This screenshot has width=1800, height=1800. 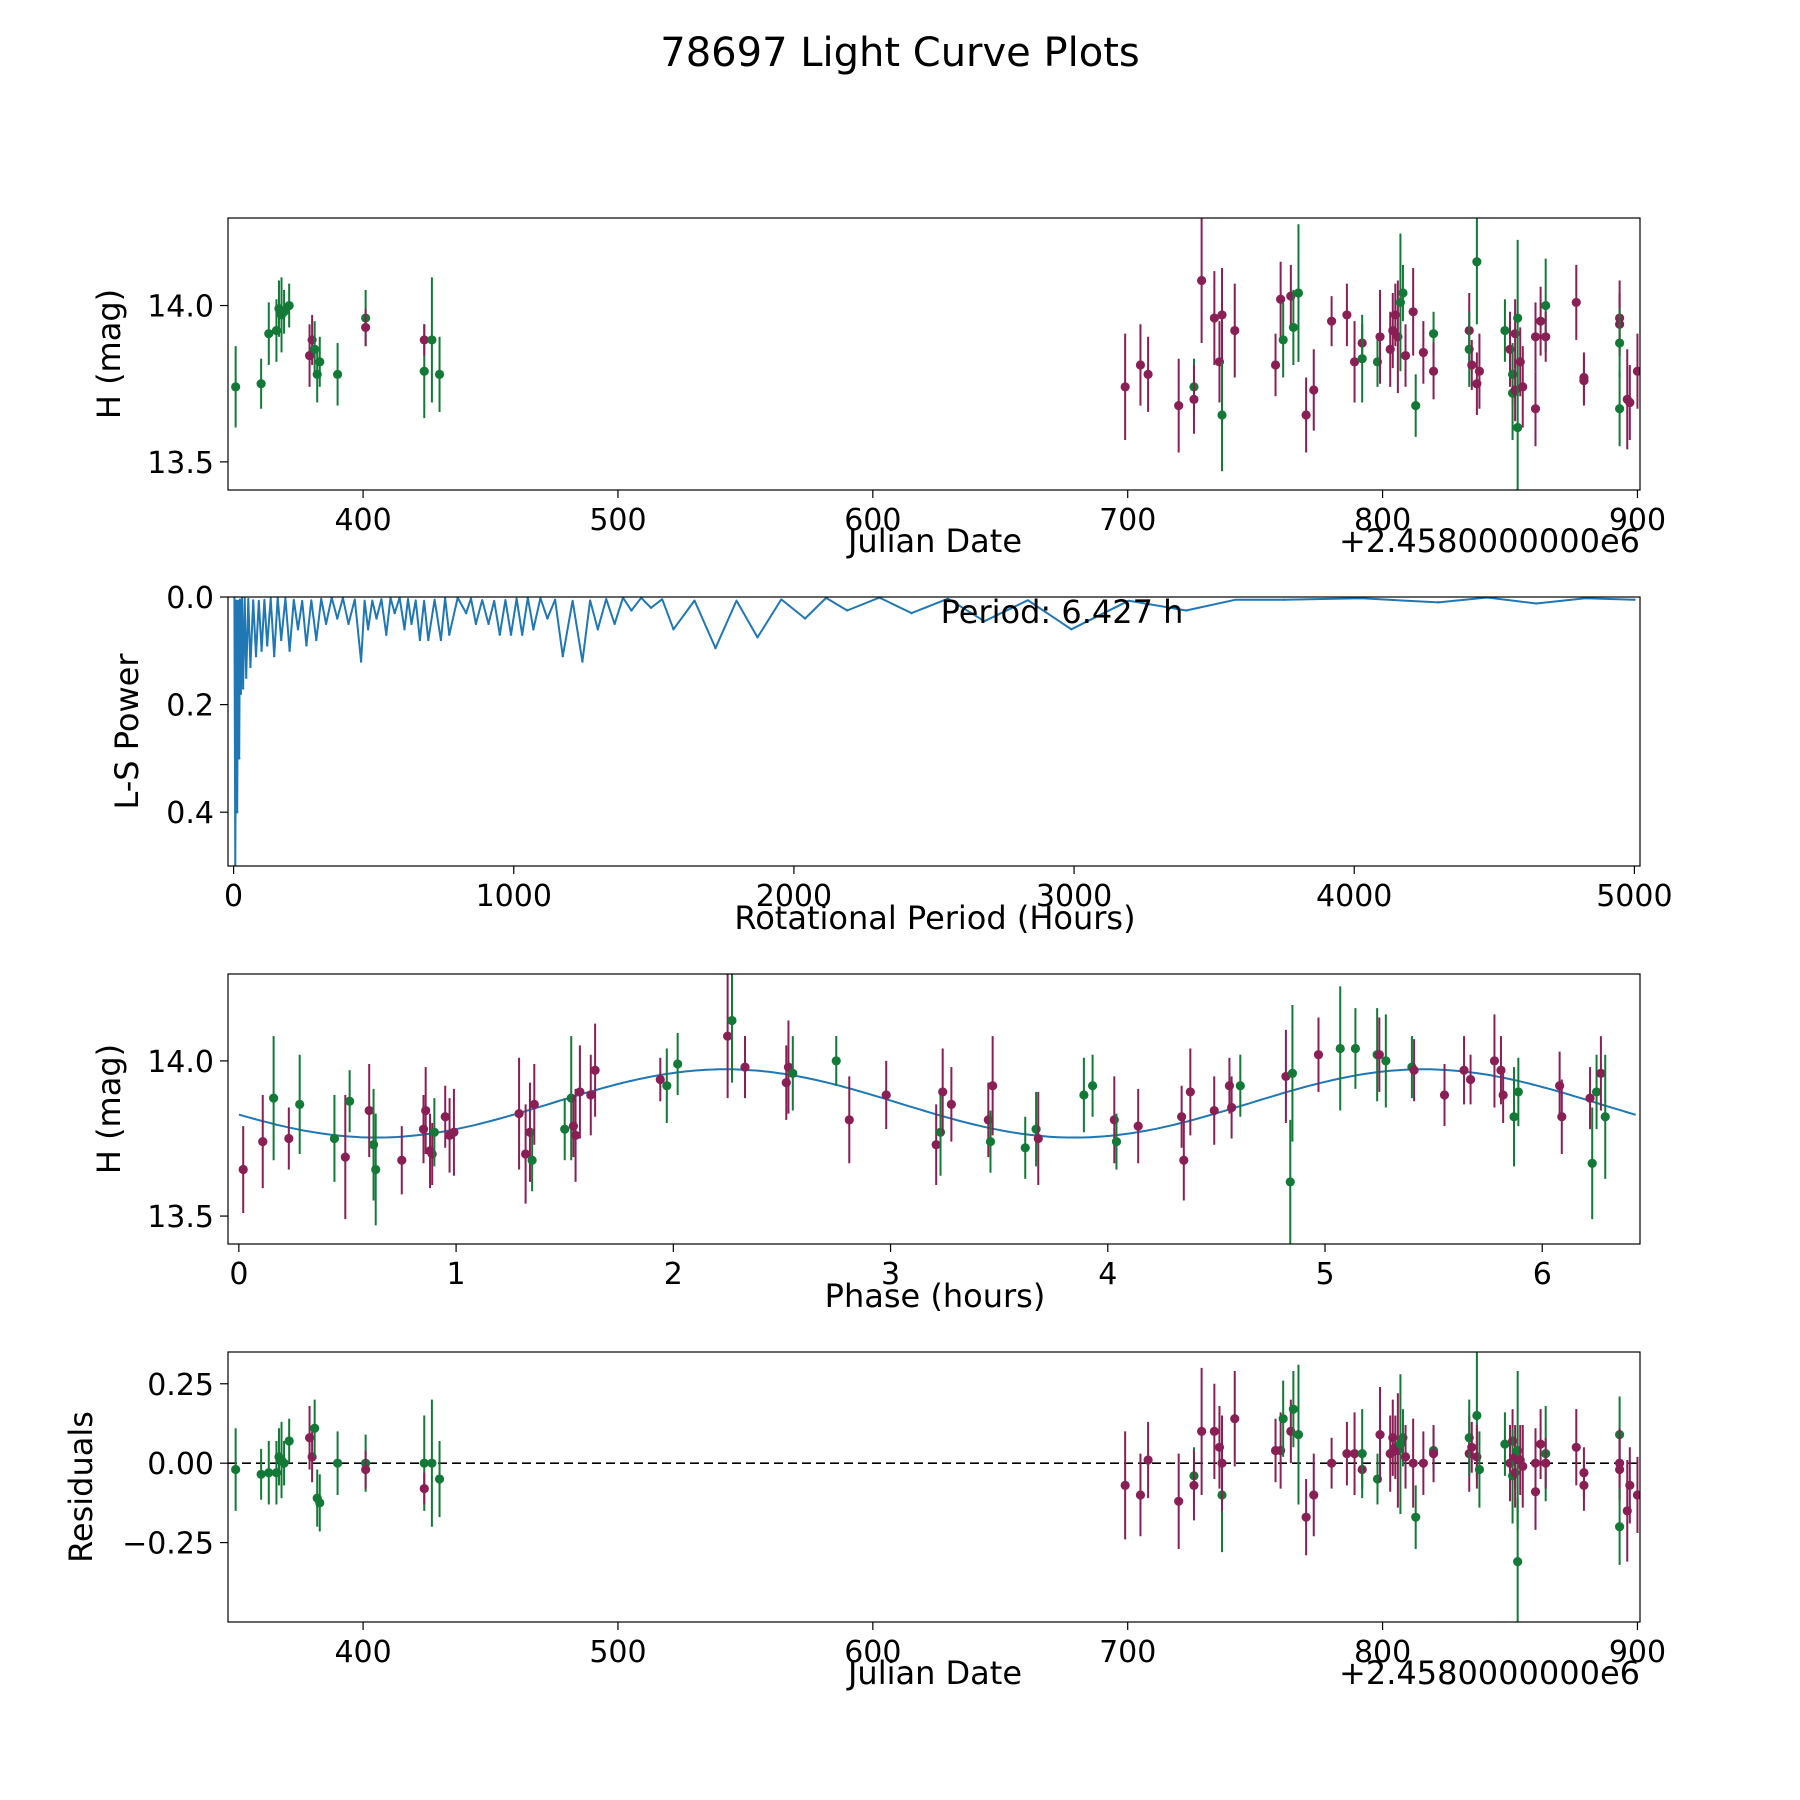 I want to click on plot-area, so click(x=937, y=1109).